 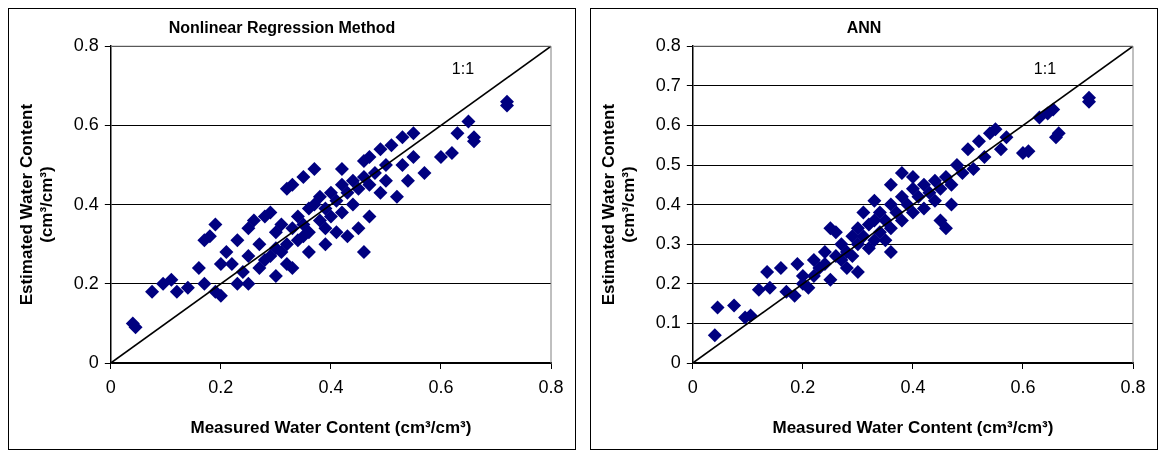 I want to click on chart-title: ANN, so click(x=864, y=28).